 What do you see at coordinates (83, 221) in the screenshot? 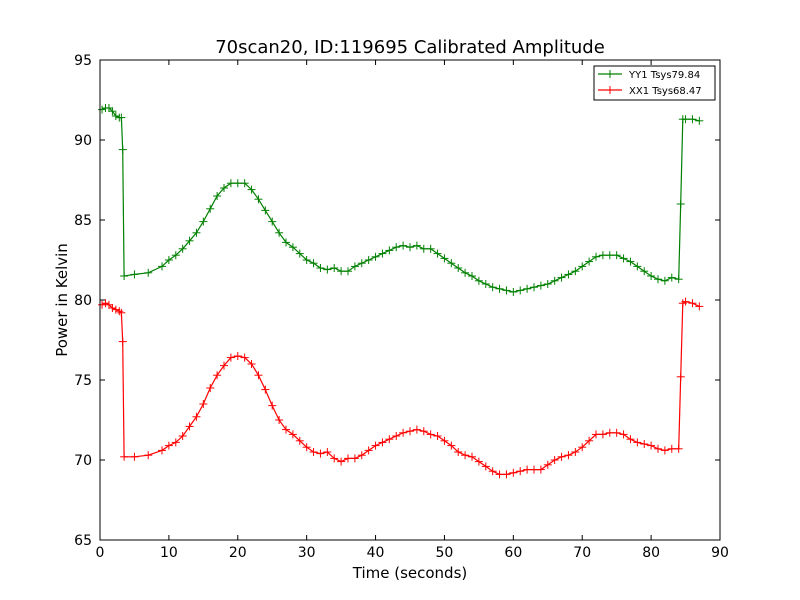
I see `y-tick-label: 85` at bounding box center [83, 221].